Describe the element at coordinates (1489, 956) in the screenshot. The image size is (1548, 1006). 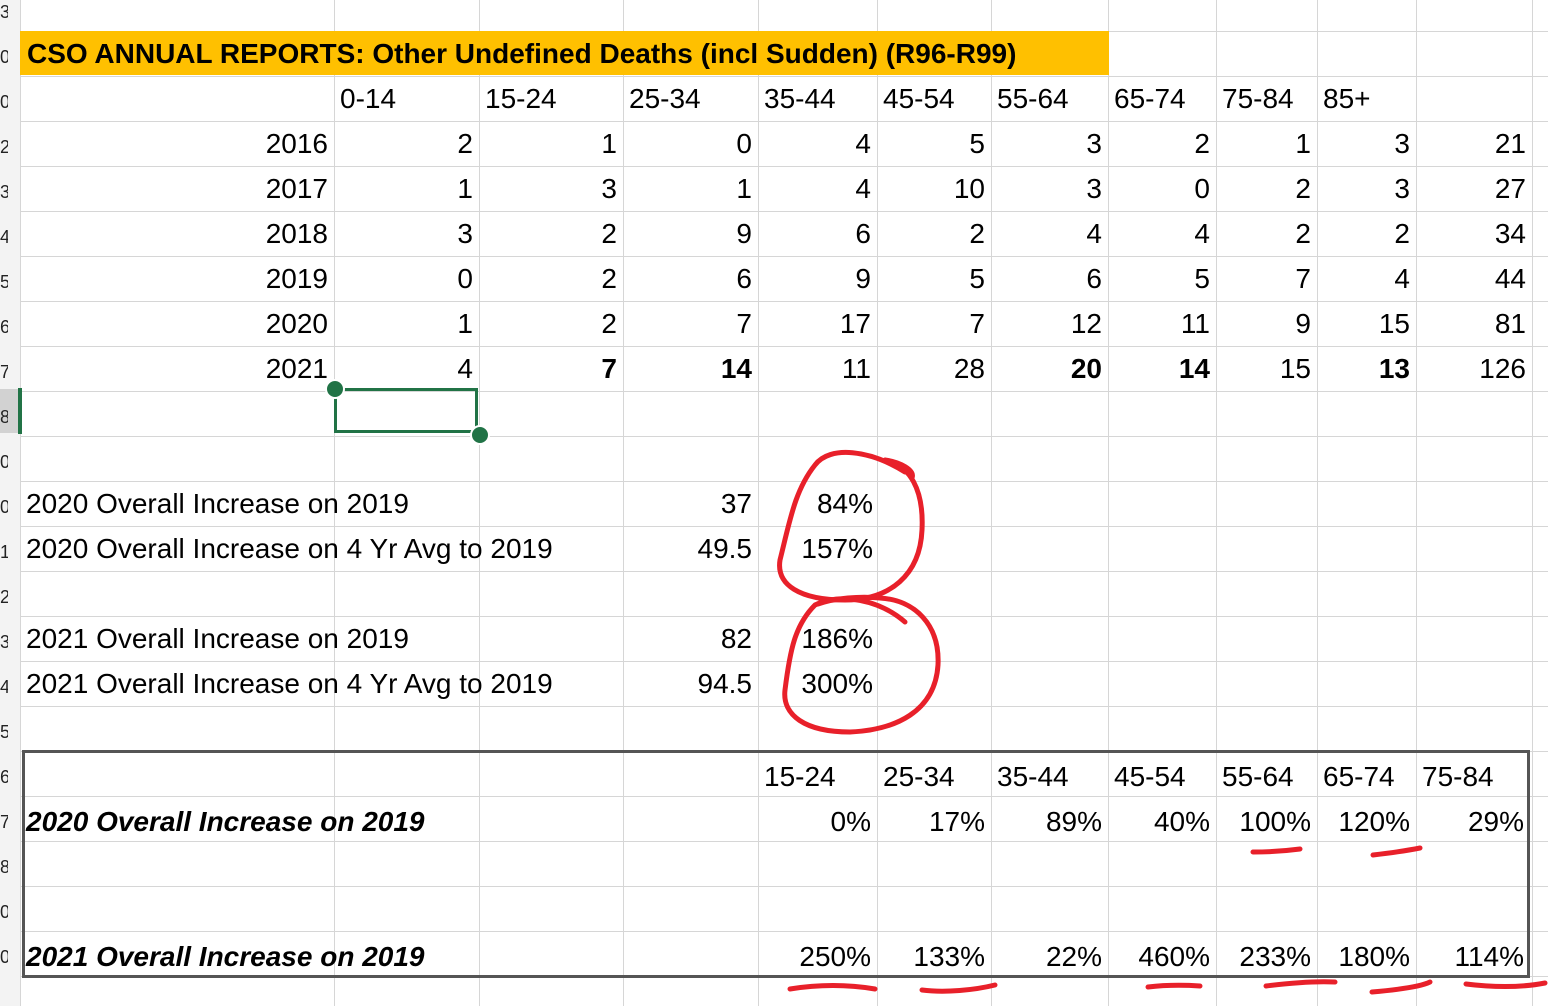
I see `summary-percent-cell: 114%` at that location.